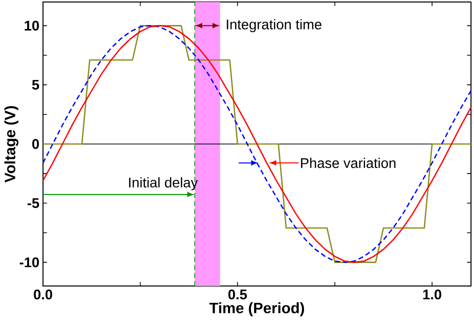  What do you see at coordinates (43, 295) in the screenshot?
I see `x-tick-label: 0.0` at bounding box center [43, 295].